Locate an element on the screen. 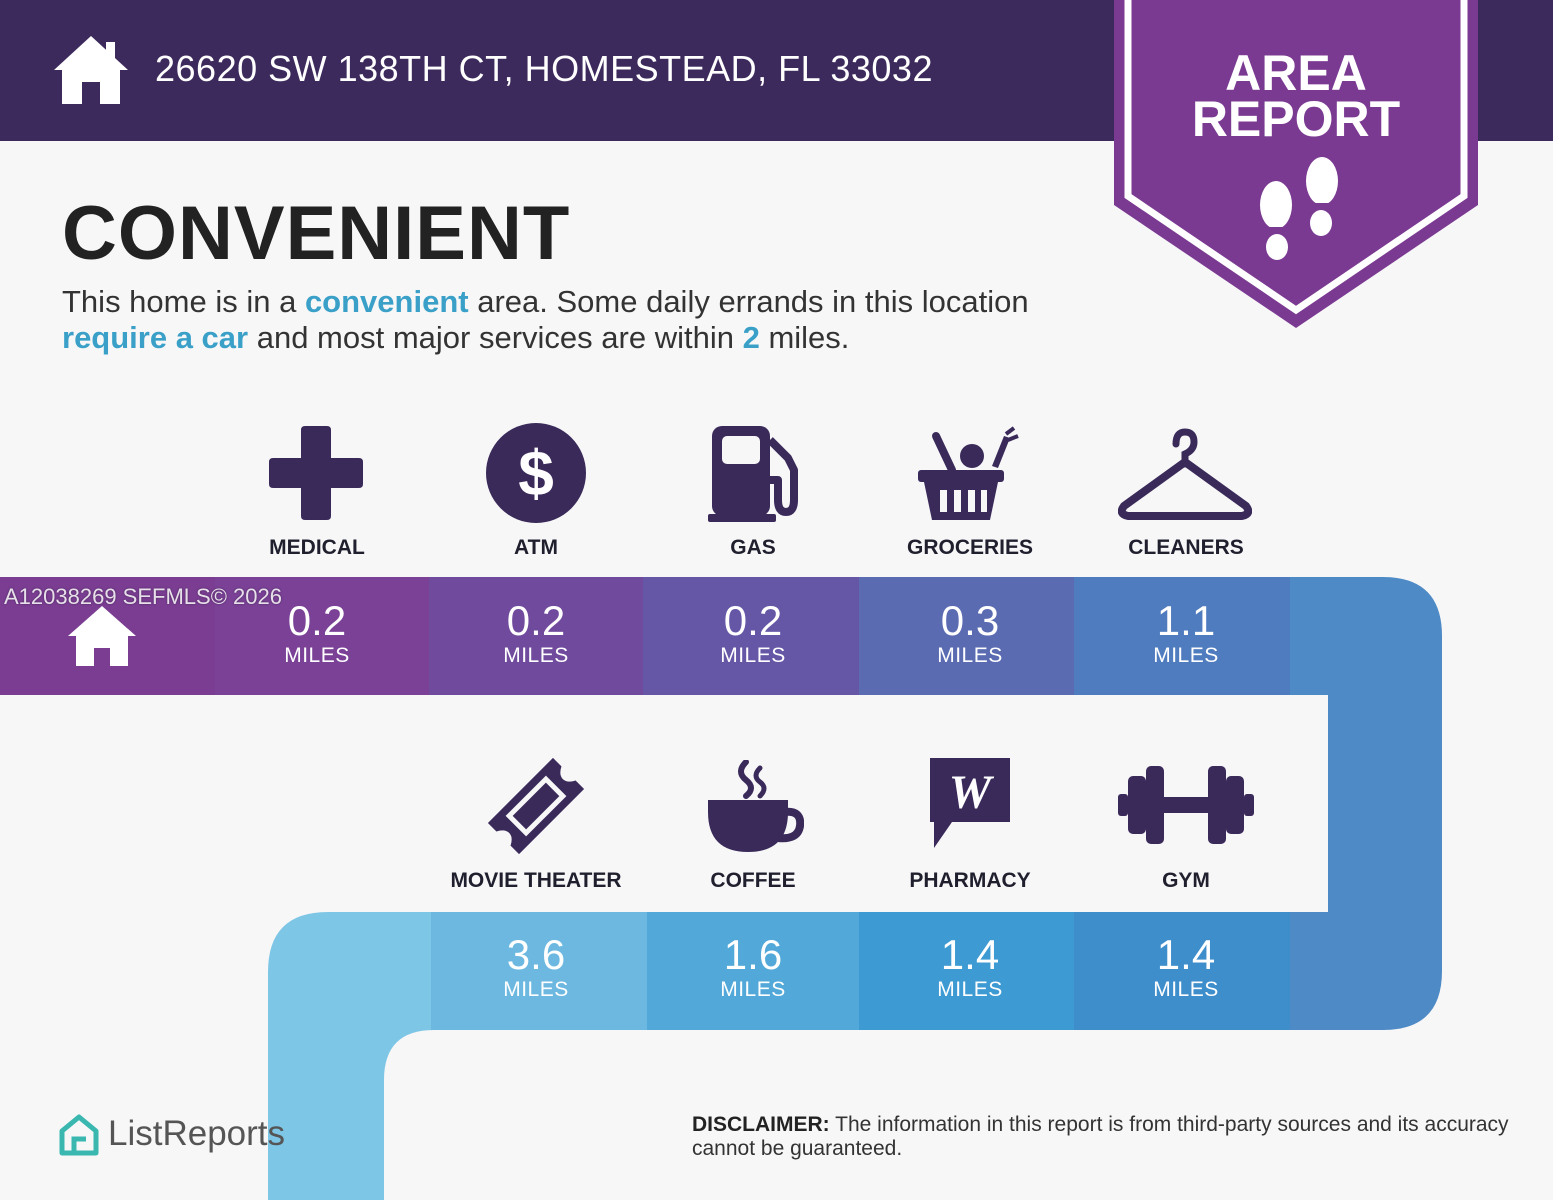  summary-part: and most major services are within is located at coordinates (495, 337).